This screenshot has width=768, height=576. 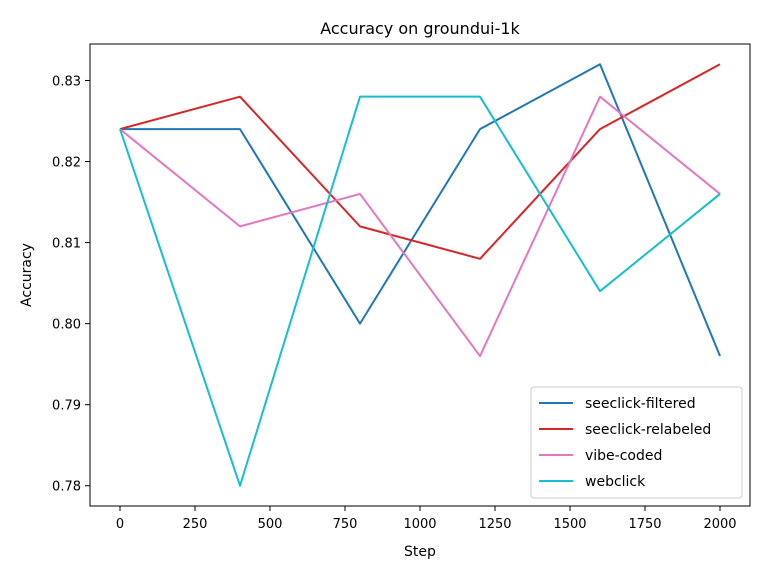 What do you see at coordinates (420, 28) in the screenshot?
I see `chart-title: Accuracy on groundui-1k` at bounding box center [420, 28].